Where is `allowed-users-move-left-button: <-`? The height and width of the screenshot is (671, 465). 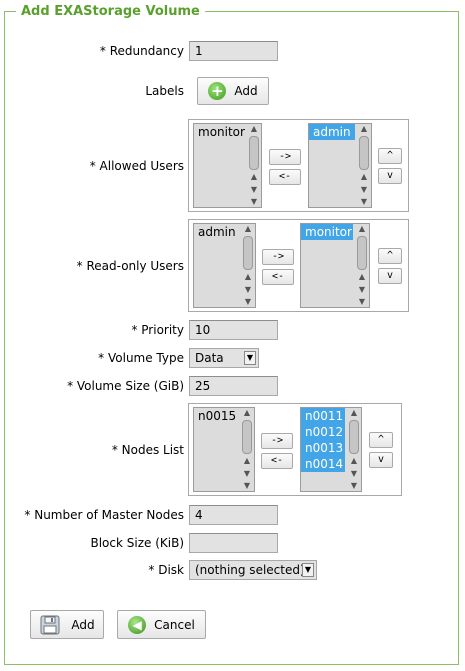 allowed-users-move-left-button: <- is located at coordinates (285, 177).